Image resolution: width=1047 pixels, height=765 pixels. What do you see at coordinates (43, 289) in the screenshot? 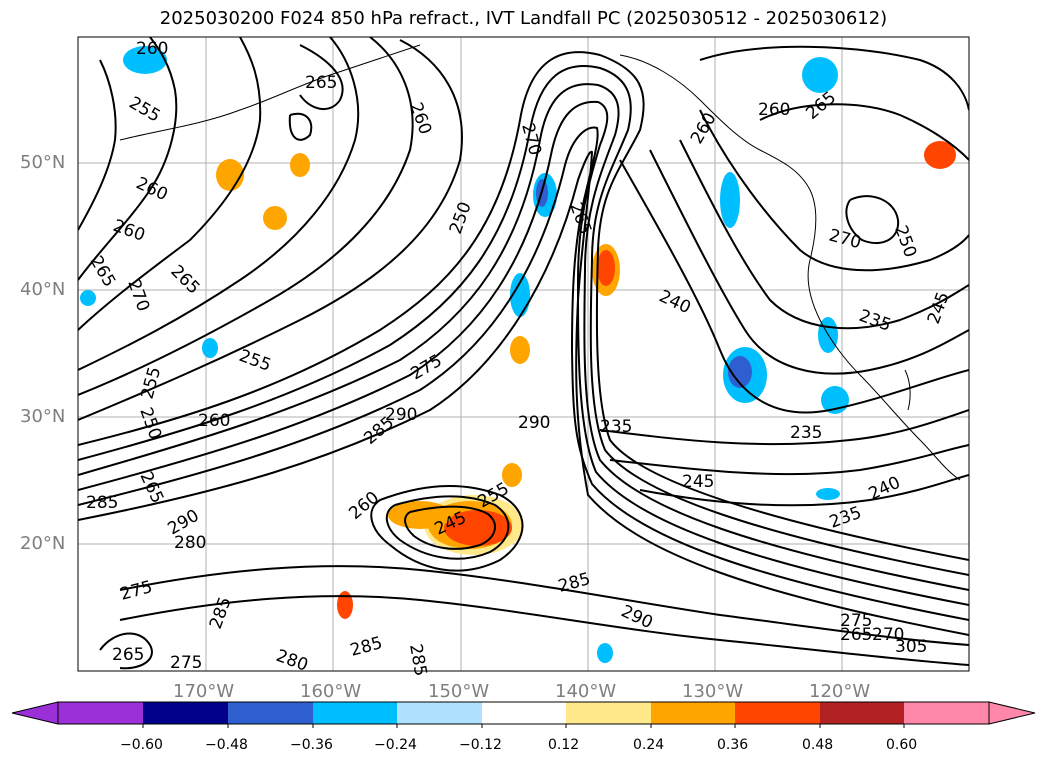
I see `lat-label-40n: 40°N` at bounding box center [43, 289].